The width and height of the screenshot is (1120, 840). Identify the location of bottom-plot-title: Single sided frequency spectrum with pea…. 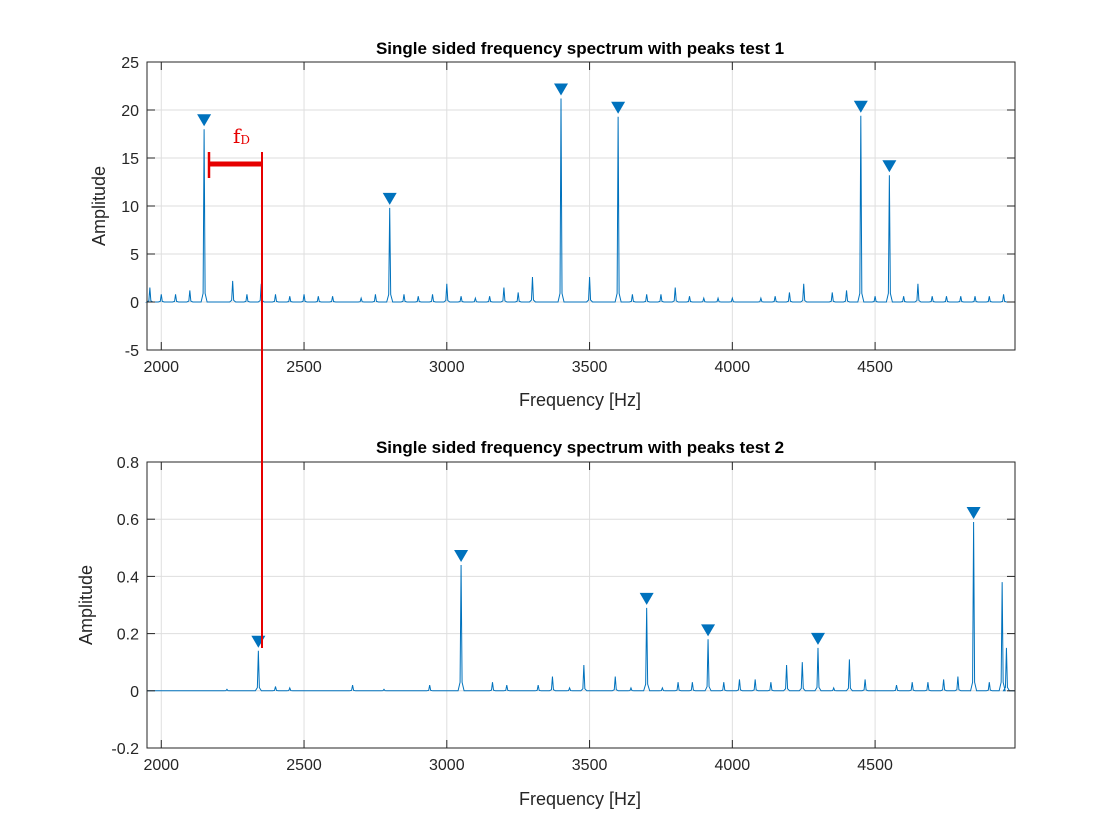
(580, 447).